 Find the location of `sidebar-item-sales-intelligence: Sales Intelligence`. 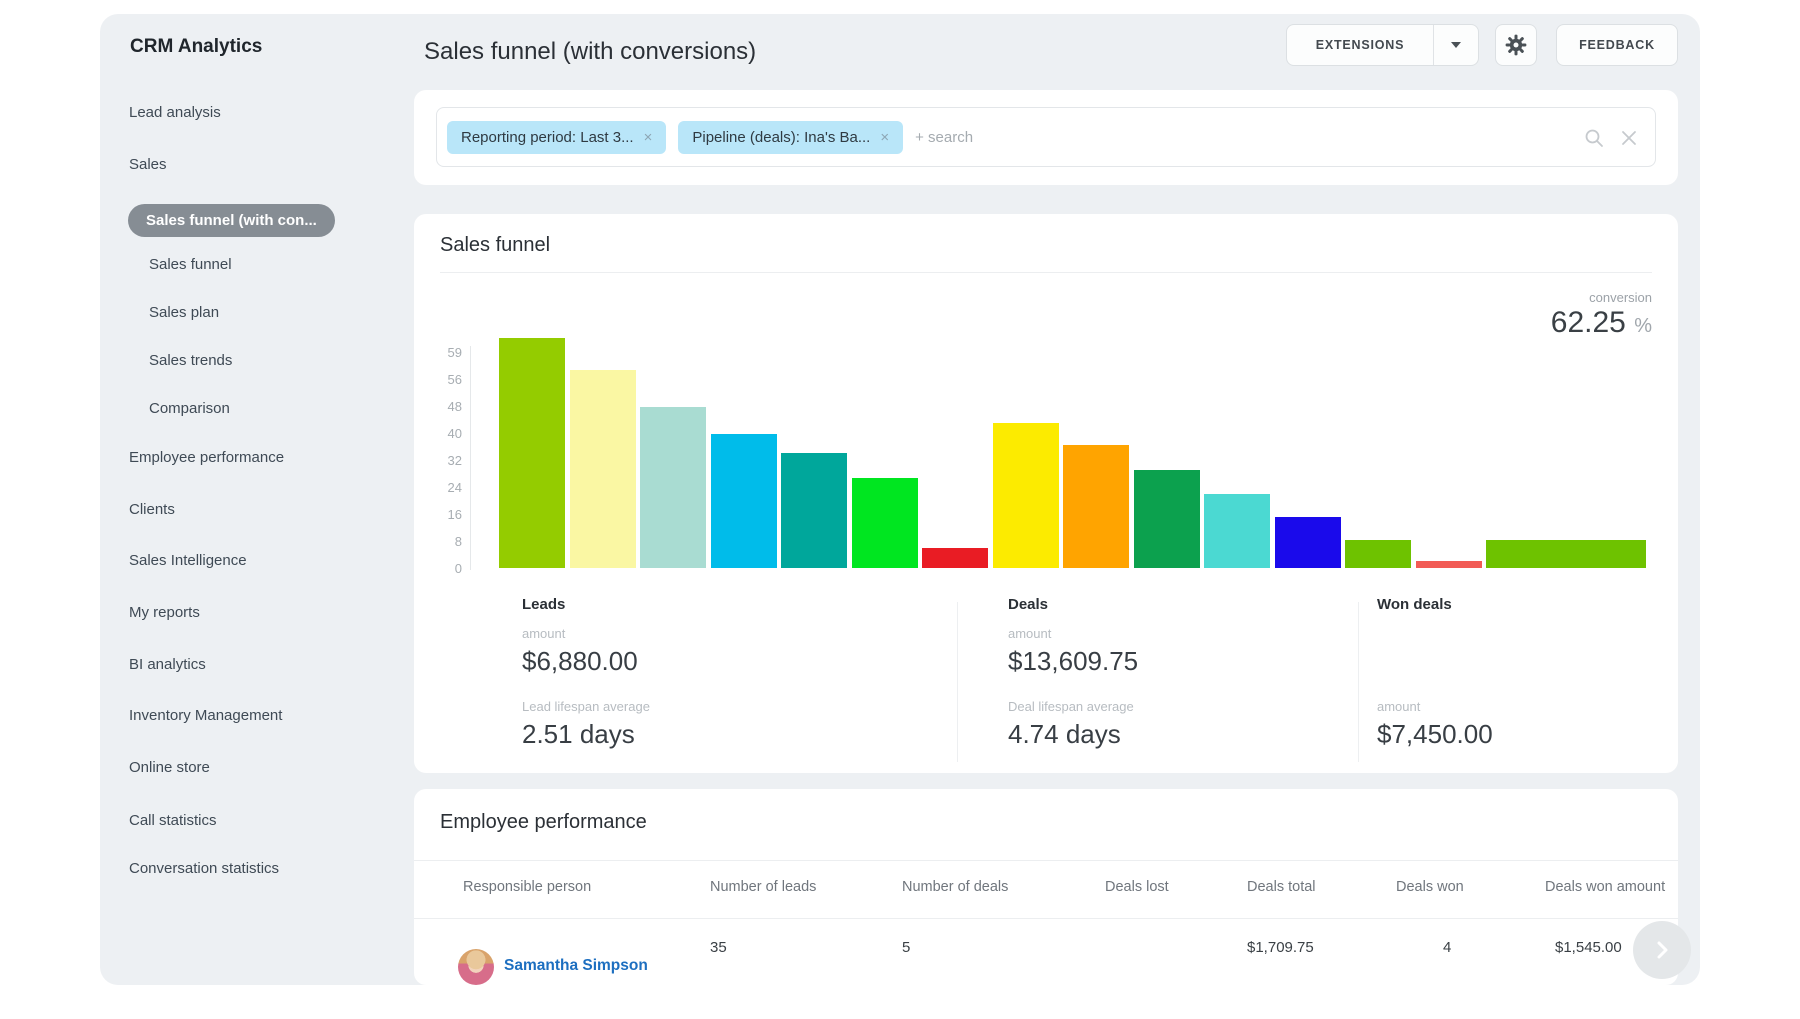

sidebar-item-sales-intelligence: Sales Intelligence is located at coordinates (188, 560).